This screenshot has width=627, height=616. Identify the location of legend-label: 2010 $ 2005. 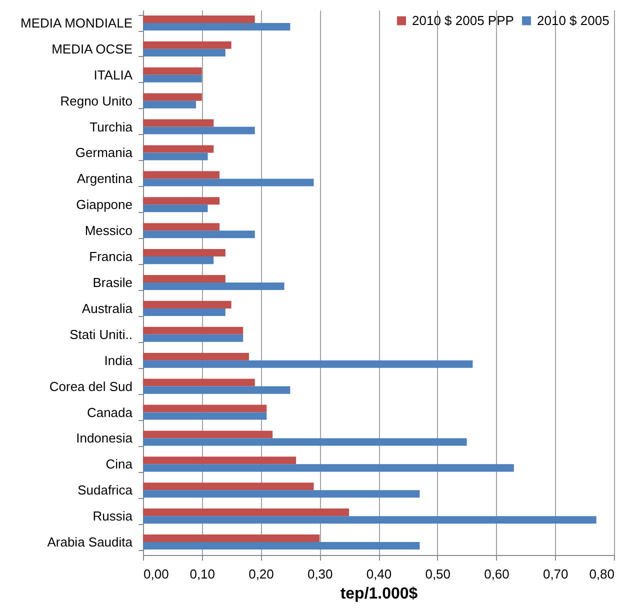
(573, 20).